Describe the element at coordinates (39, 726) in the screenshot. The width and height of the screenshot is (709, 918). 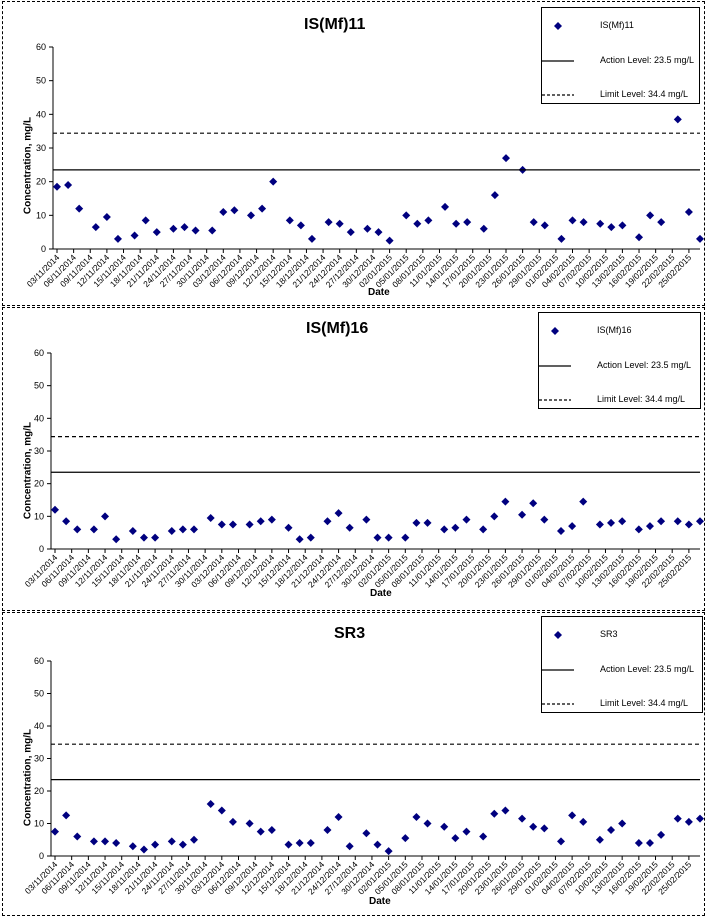
I see `y-tick-label: 40` at that location.